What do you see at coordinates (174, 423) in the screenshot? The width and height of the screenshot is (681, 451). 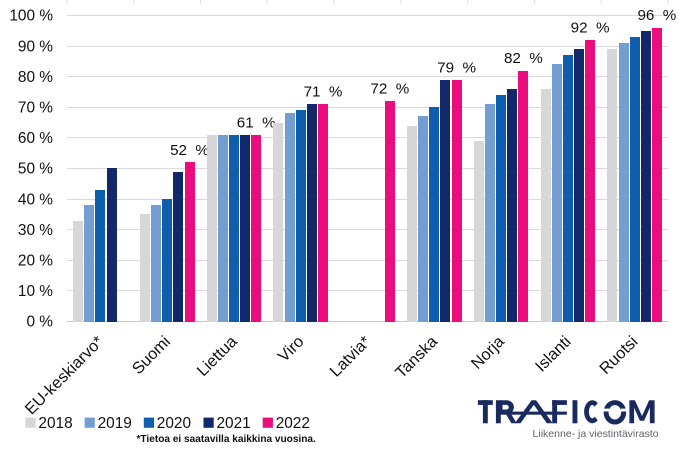 I see `svg-text: 2020` at bounding box center [174, 423].